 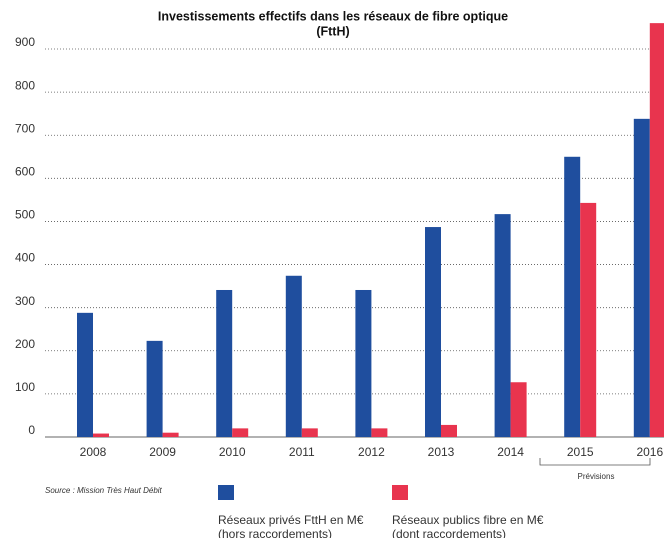 What do you see at coordinates (25, 42) in the screenshot?
I see `y-tick-label: 900` at bounding box center [25, 42].